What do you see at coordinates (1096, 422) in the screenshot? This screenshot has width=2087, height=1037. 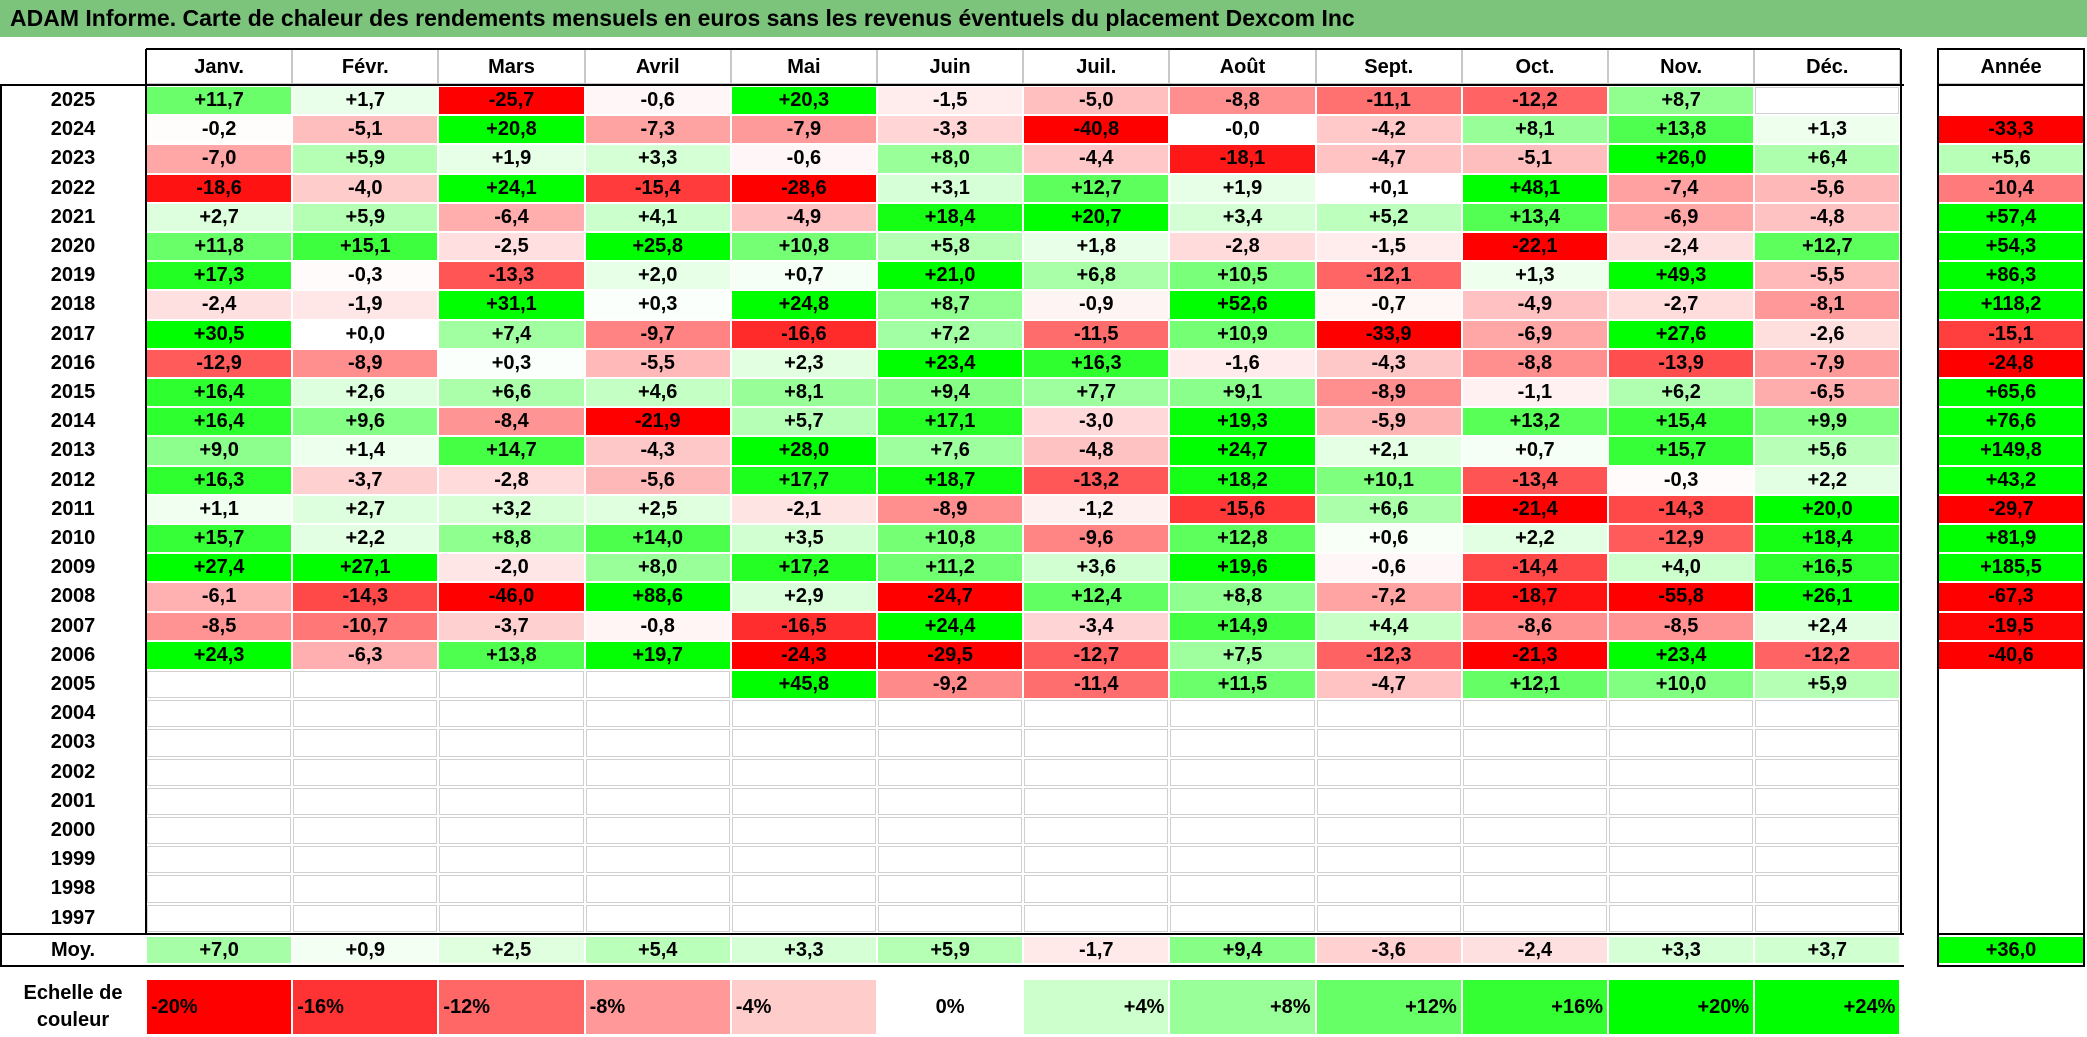 I see `heatmap-cell: -3,0` at bounding box center [1096, 422].